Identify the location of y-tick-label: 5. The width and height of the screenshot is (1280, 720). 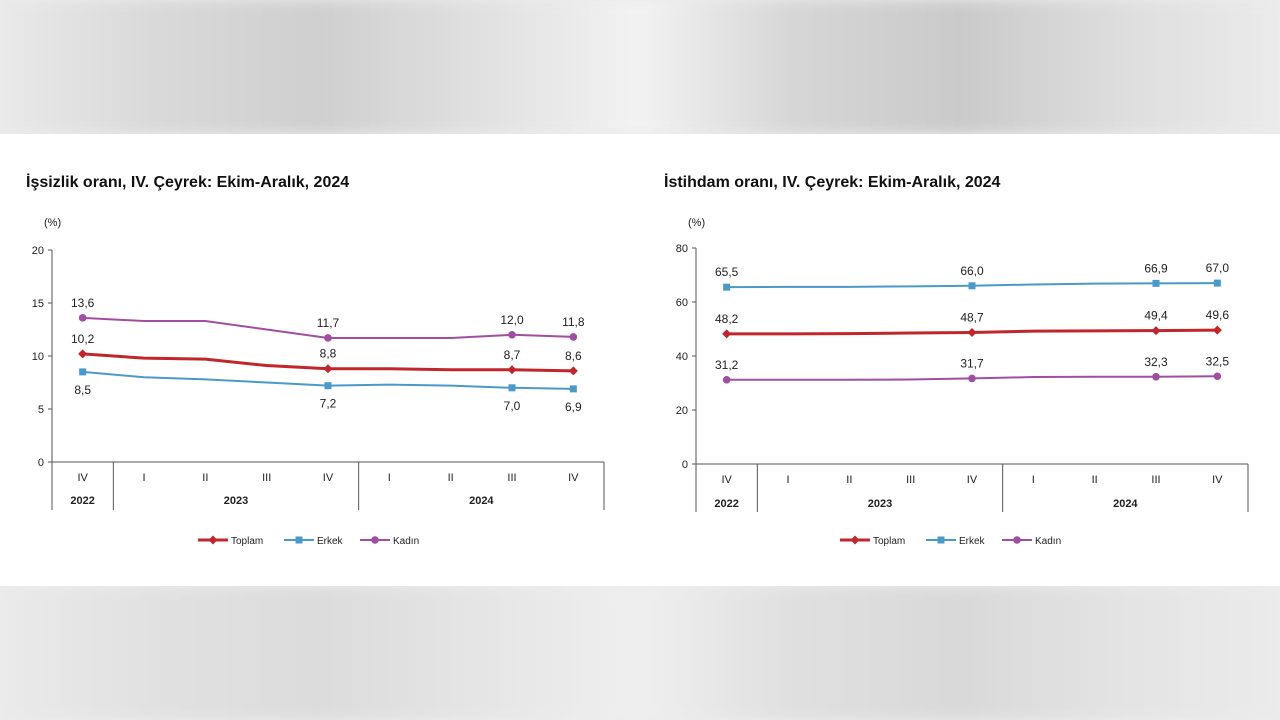
(41, 410).